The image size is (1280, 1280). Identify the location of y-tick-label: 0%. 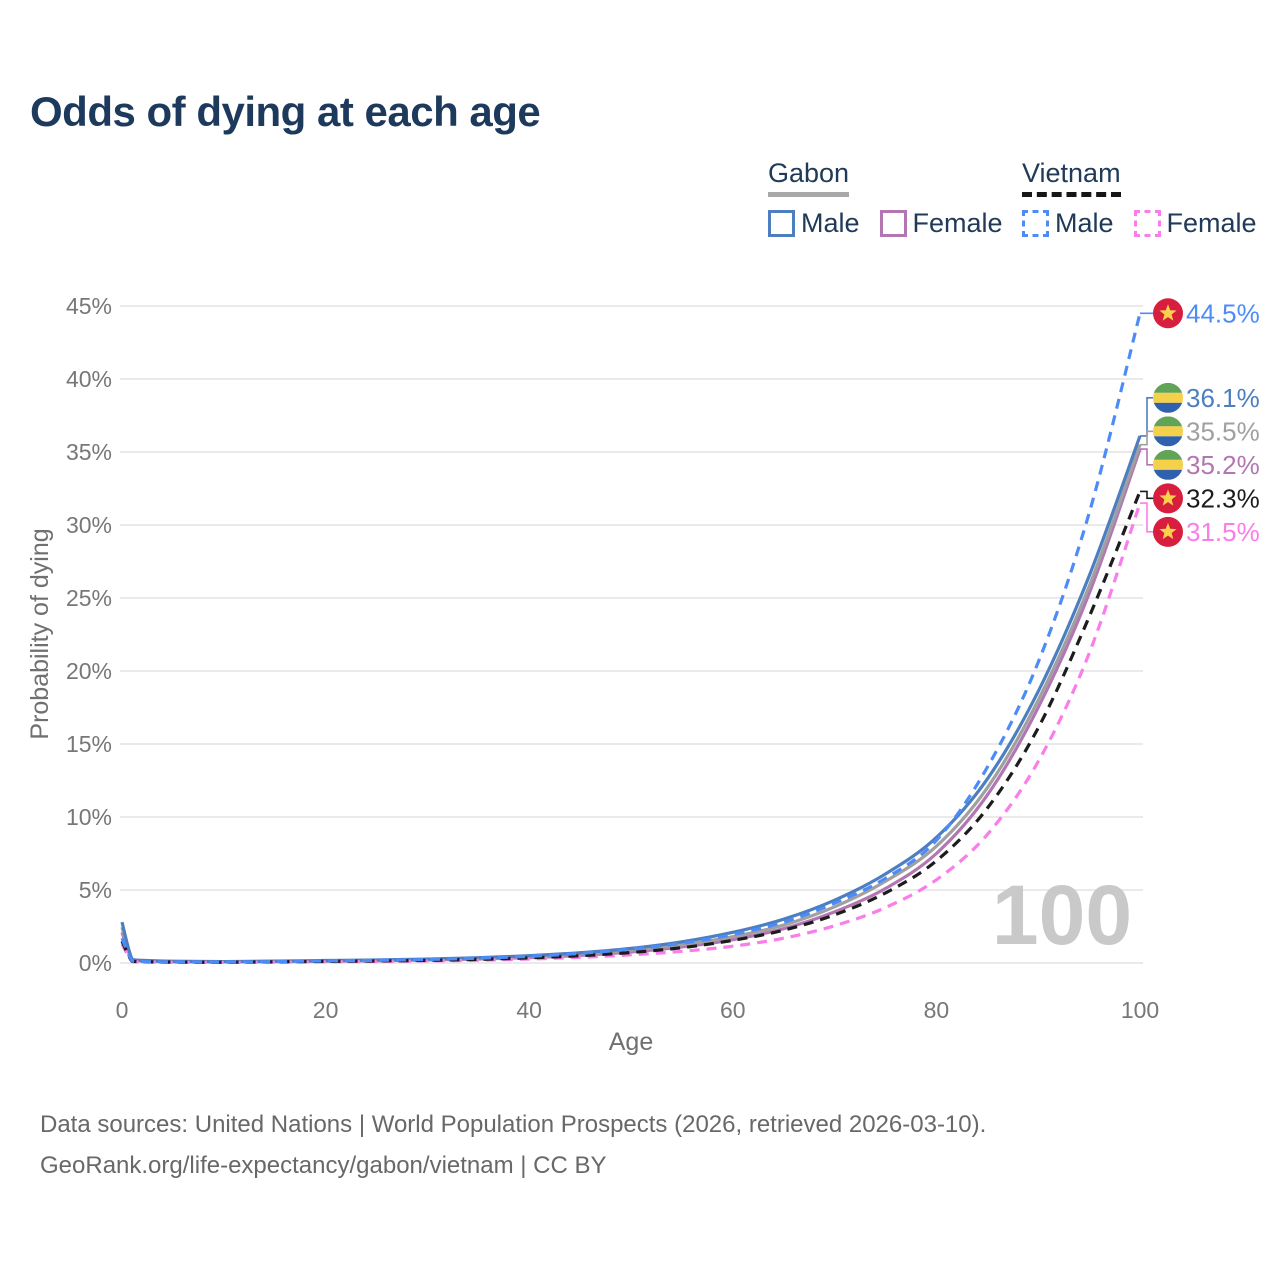
(95, 963).